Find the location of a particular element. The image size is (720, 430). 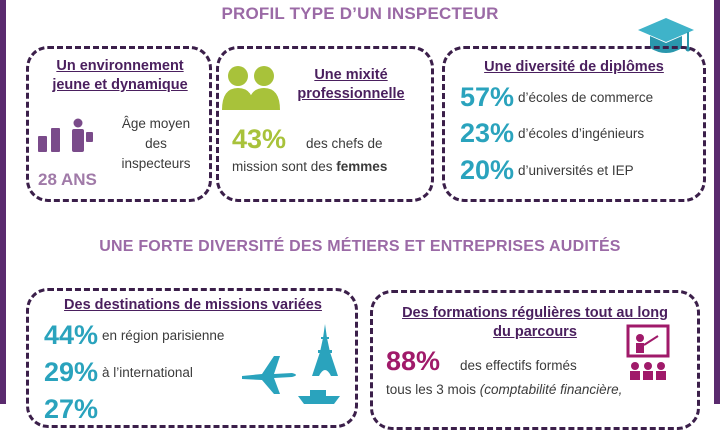

diploma-row: 57% d’écoles de commerce is located at coordinates (556, 99).